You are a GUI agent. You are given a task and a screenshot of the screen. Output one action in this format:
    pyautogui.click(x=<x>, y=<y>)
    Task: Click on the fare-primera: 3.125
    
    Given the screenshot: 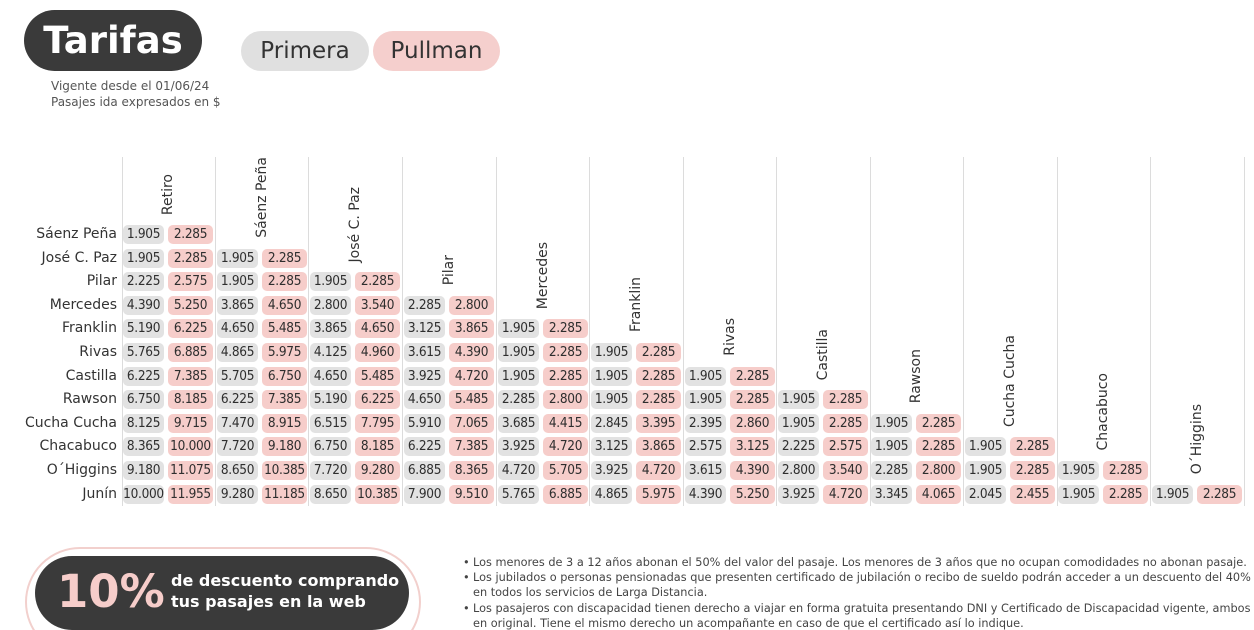 What is the action you would take?
    pyautogui.click(x=424, y=329)
    